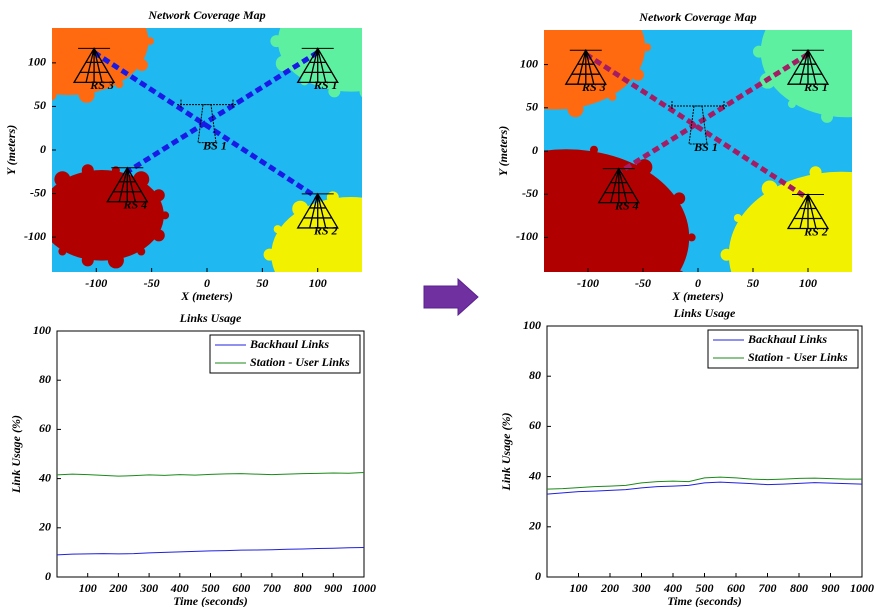 The width and height of the screenshot is (877, 607). I want to click on x-axis-label: Time (seconds), so click(210, 600).